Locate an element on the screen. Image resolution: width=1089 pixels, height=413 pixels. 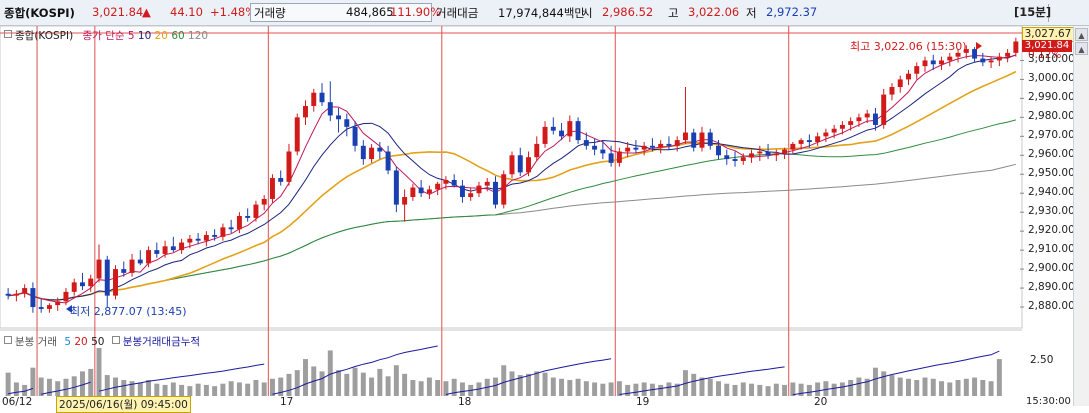
x-crosshair-label: 2025/06/16(월) 09:45:00 is located at coordinates (123, 404).